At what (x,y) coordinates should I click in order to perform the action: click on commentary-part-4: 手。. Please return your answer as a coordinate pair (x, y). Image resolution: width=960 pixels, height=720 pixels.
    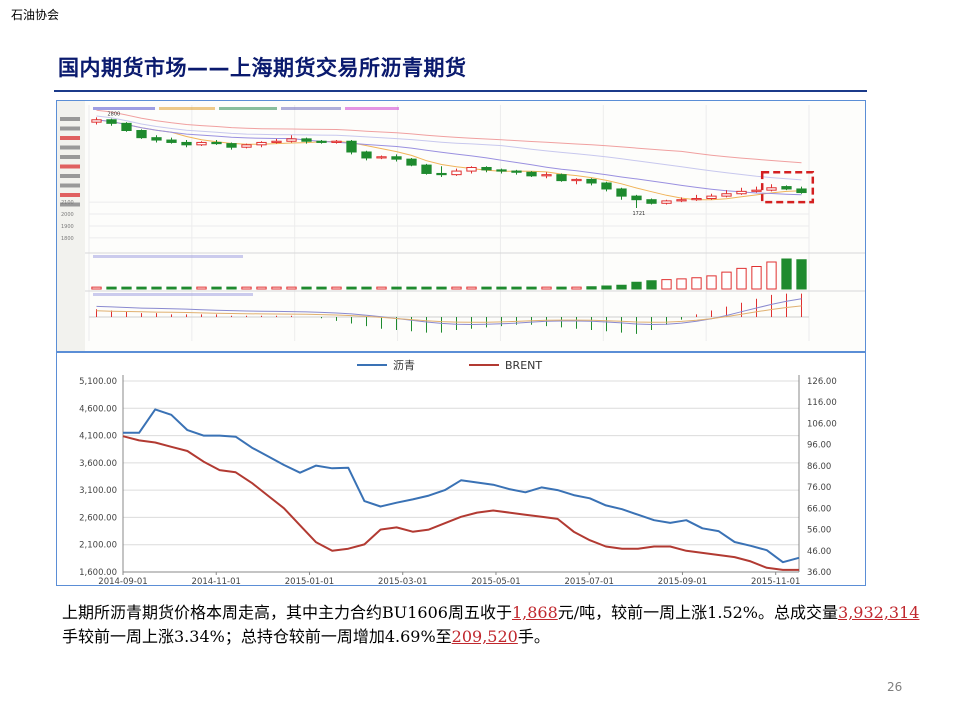
    Looking at the image, I should click on (533, 636).